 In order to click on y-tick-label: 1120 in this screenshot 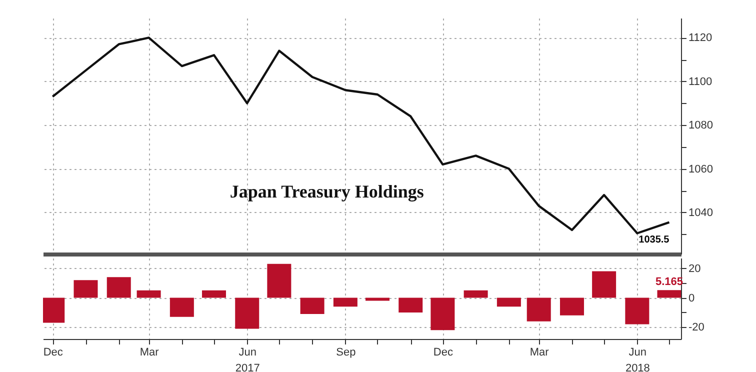, I will do `click(700, 38)`.